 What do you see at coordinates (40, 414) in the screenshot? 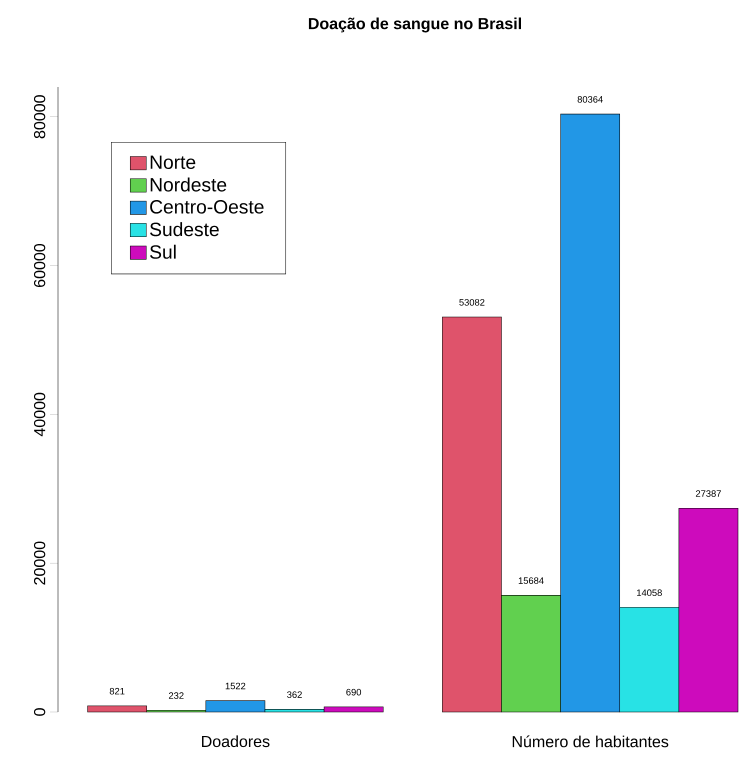
I see `y-tick-label: 40000` at bounding box center [40, 414].